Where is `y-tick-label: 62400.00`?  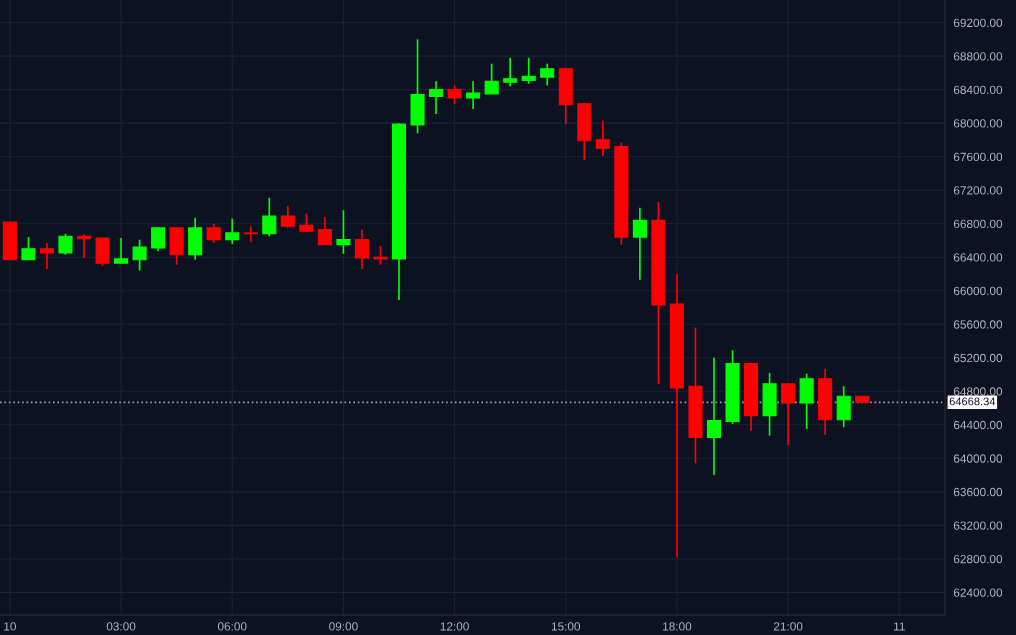
y-tick-label: 62400.00 is located at coordinates (978, 592).